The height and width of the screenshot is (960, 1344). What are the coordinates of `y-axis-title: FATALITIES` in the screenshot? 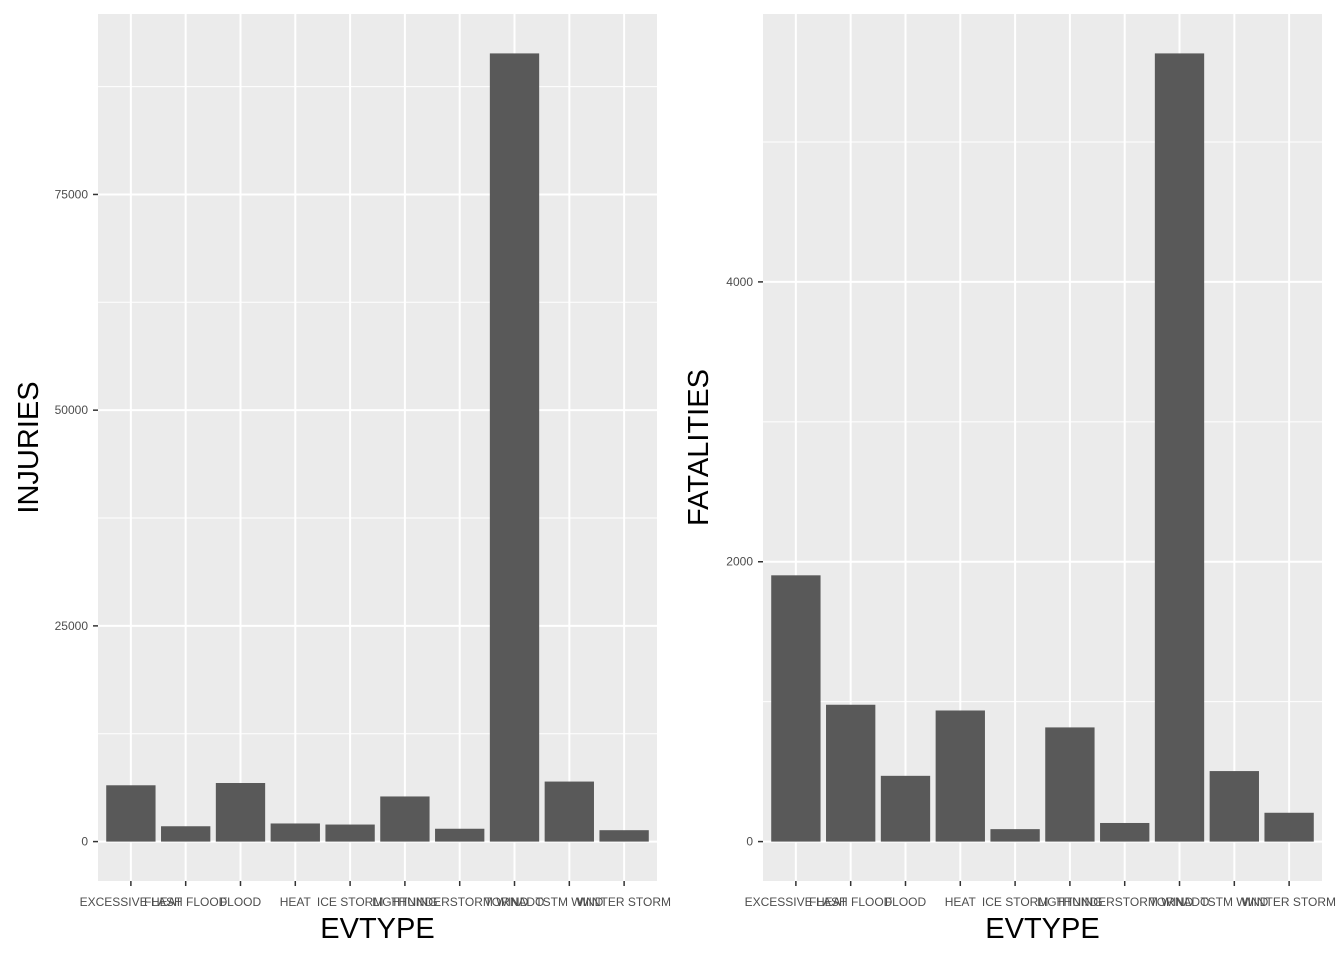 It's located at (699, 447).